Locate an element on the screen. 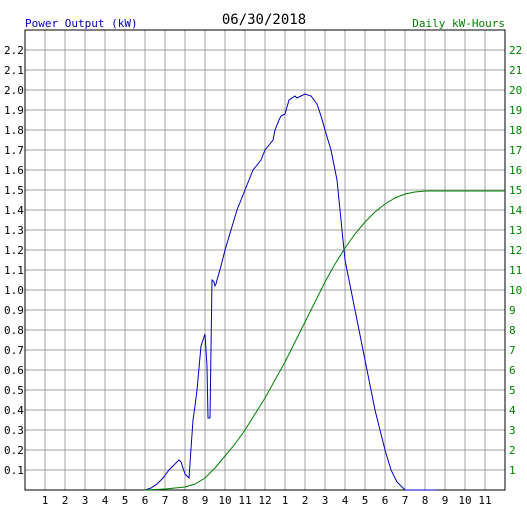 This screenshot has width=527, height=510. y-right-tick-label: 16 is located at coordinates (515, 170).